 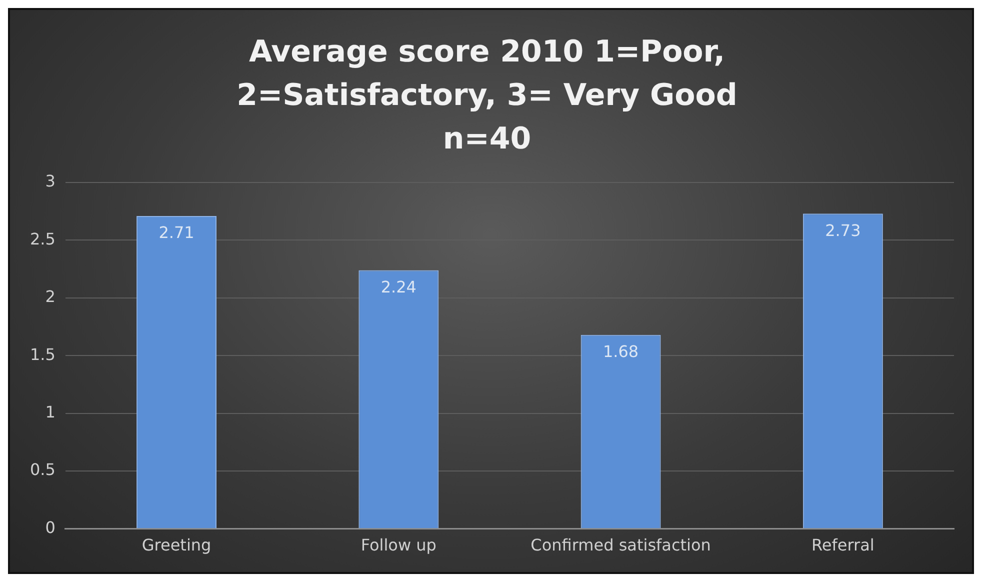 I want to click on chart-title: Average score 2010 1=Poor, 2=Satisfactory, 3= Very Good n=40, so click(x=487, y=95).